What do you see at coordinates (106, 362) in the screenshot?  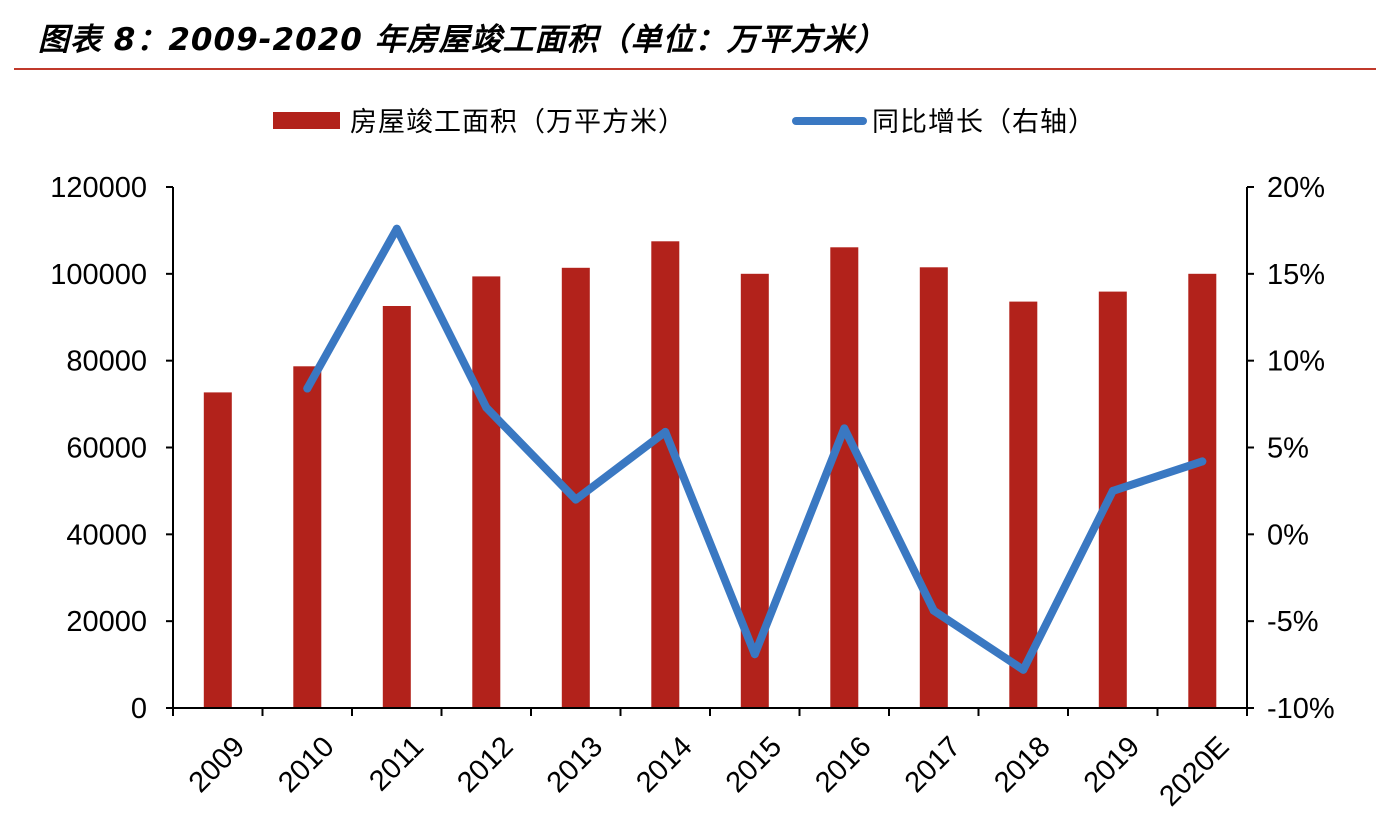 I see `left-axis-tick-label: 80000` at bounding box center [106, 362].